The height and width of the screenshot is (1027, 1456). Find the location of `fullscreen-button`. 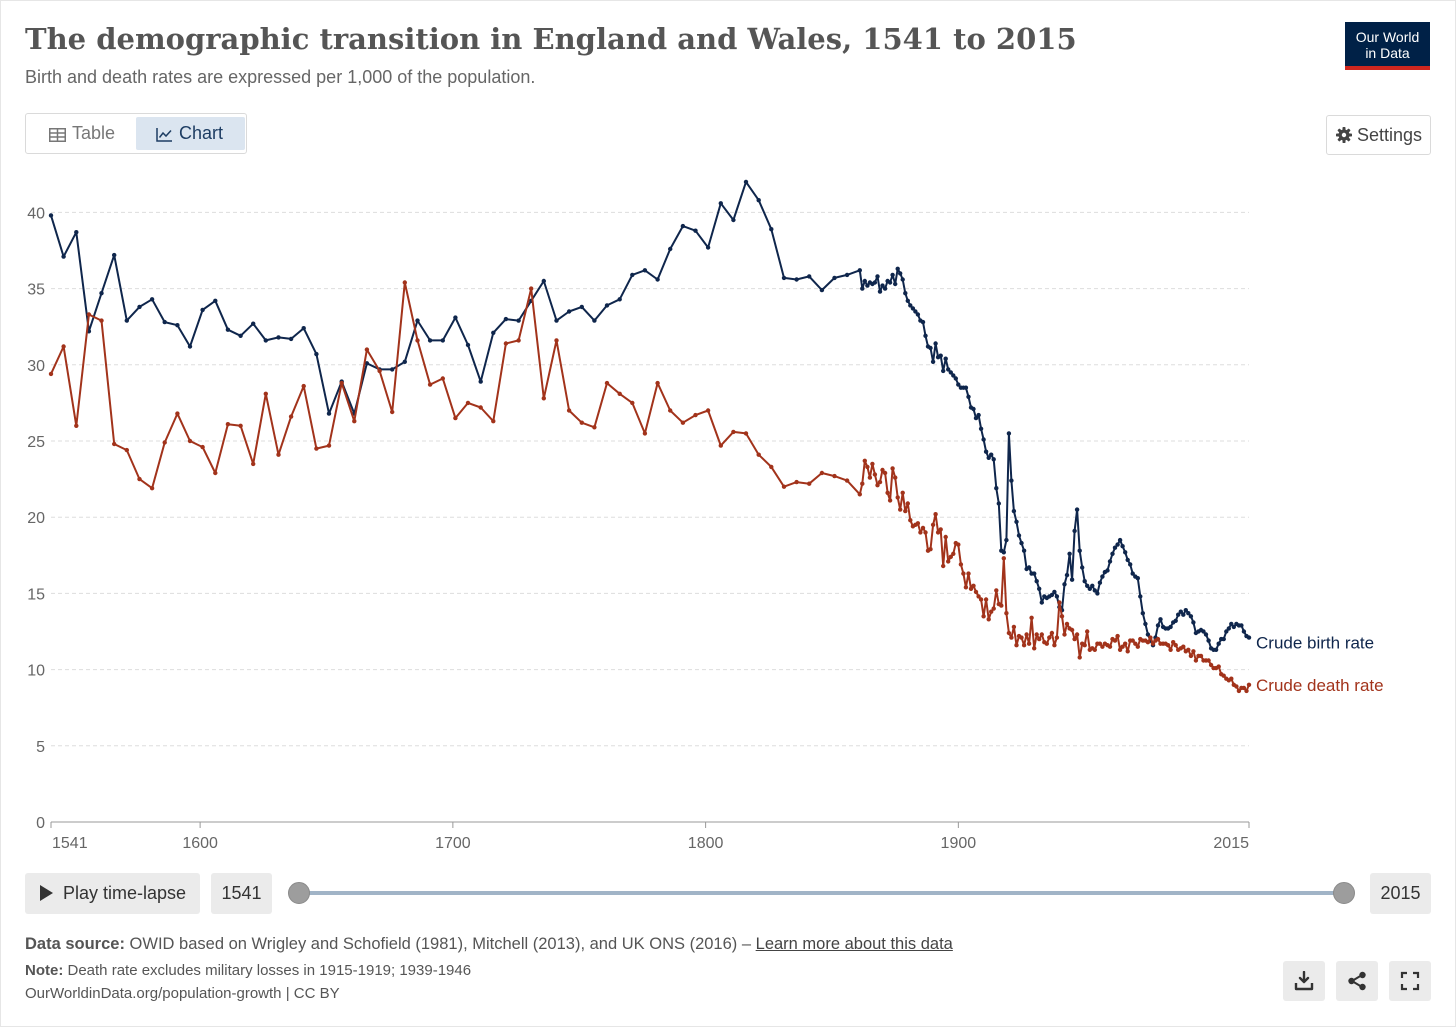

fullscreen-button is located at coordinates (1410, 981).